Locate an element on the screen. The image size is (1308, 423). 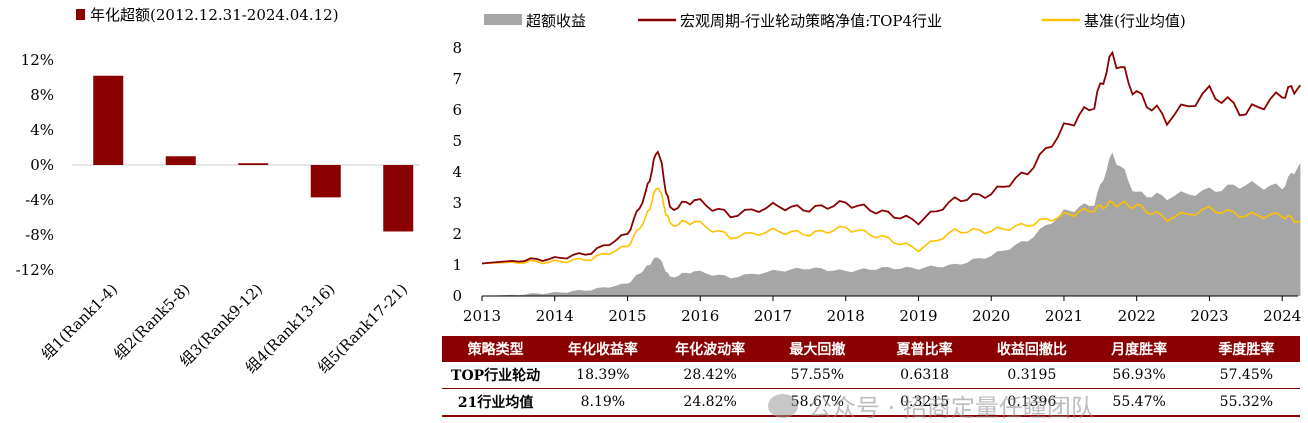
left-category-label: 组2(Rank5-8) is located at coordinates (151, 321).